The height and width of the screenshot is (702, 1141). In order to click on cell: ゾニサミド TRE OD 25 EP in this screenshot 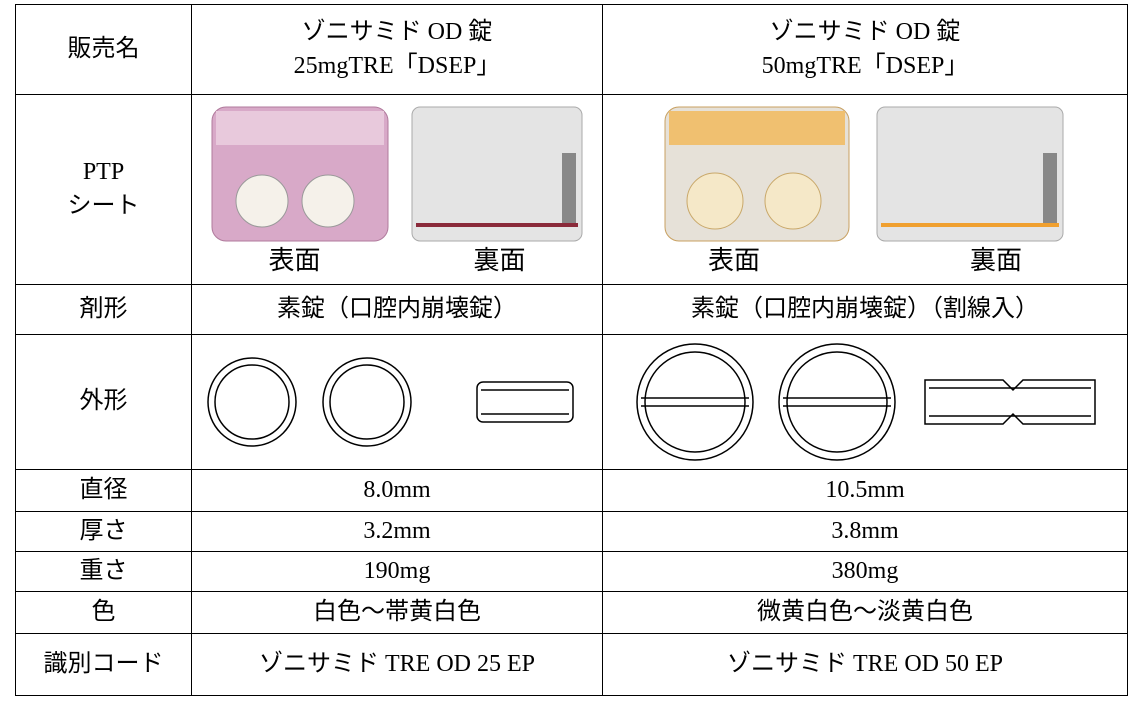, I will do `click(397, 664)`.